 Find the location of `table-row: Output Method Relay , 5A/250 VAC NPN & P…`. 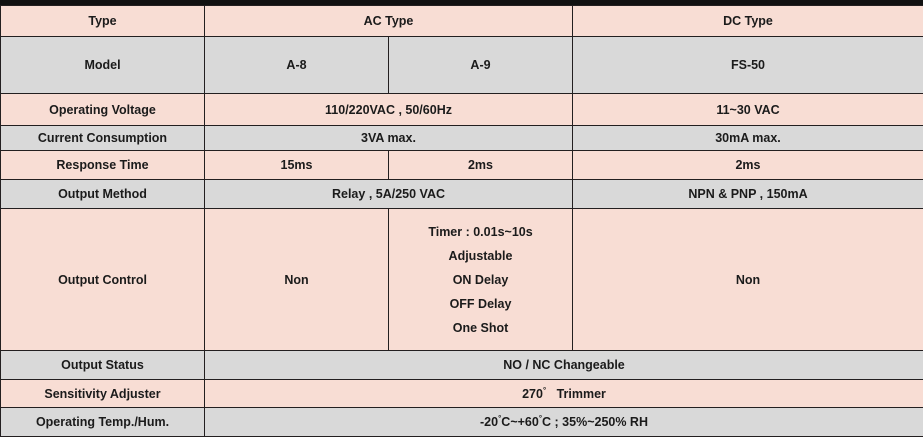

table-row: Output Method Relay , 5A/250 VAC NPN & P… is located at coordinates (462, 194).